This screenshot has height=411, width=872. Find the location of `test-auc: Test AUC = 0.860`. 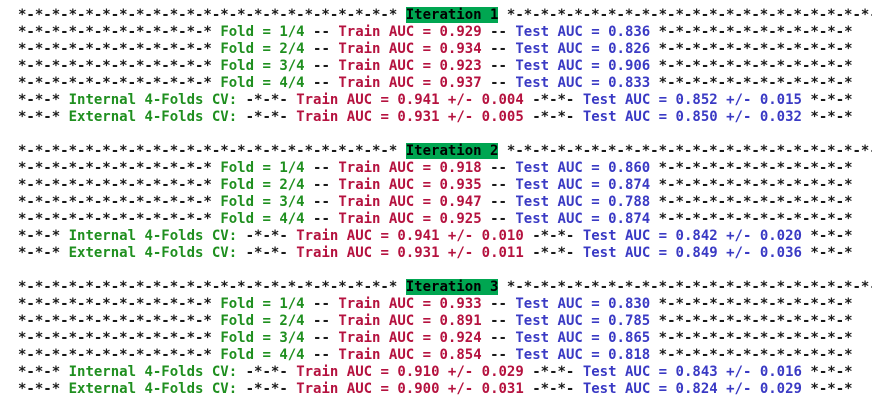

test-auc: Test AUC = 0.860 is located at coordinates (583, 168).